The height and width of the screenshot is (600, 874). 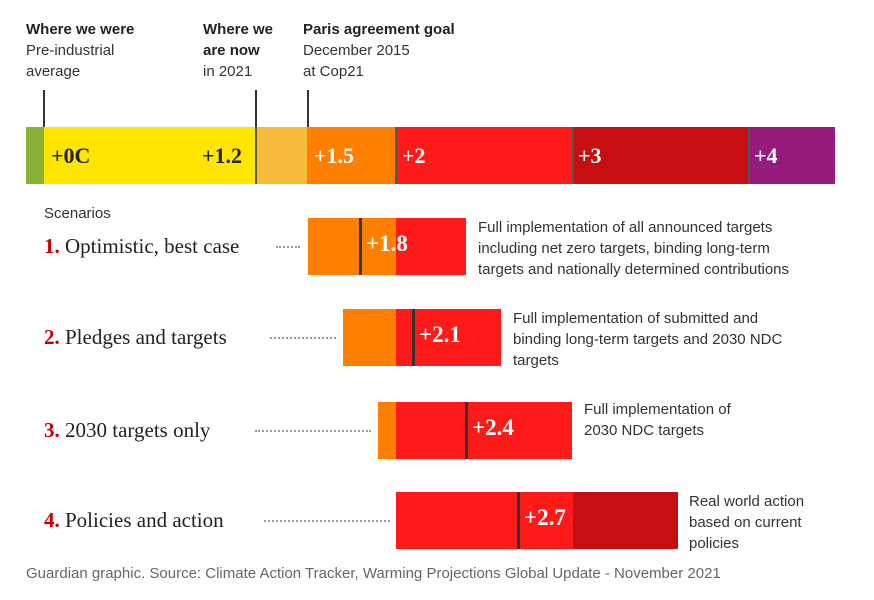 I want to click on scenario-4-leader, so click(x=327, y=521).